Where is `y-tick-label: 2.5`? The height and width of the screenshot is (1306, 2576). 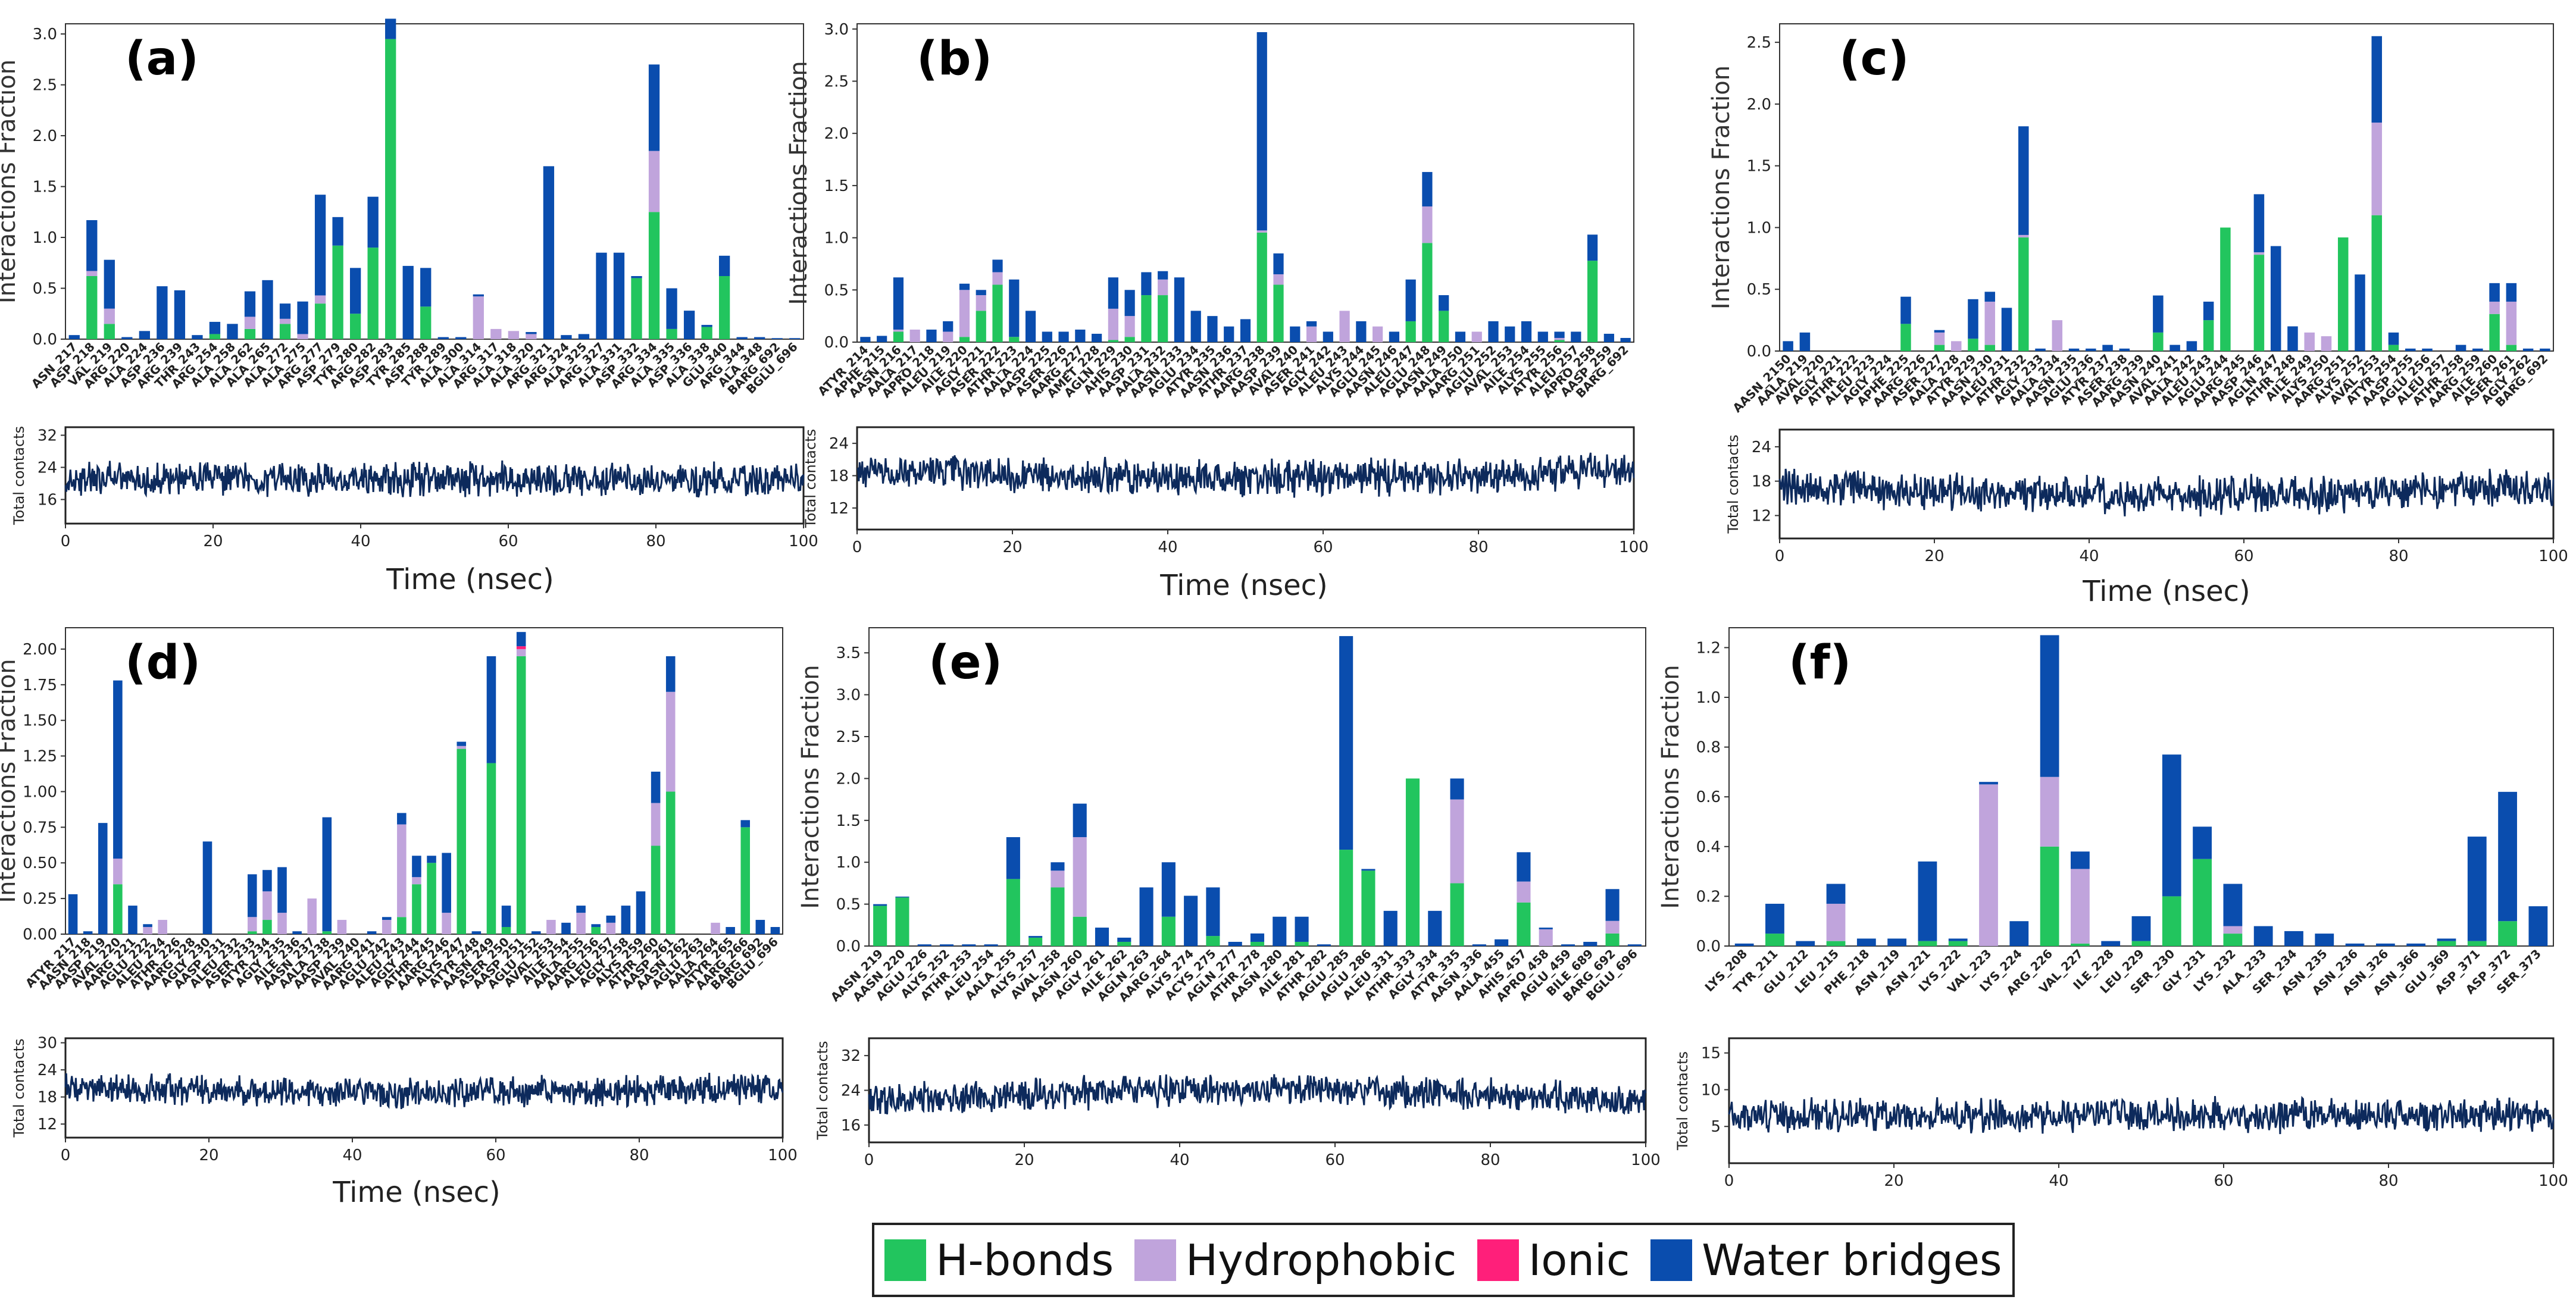
y-tick-label: 2.5 is located at coordinates (848, 737).